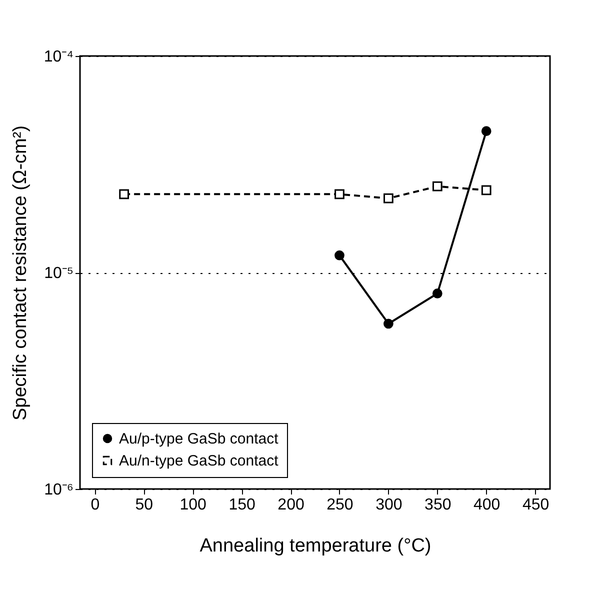 This screenshot has height=616, width=603. What do you see at coordinates (59, 490) in the screenshot?
I see `y-tick-label: 10⁻⁶` at bounding box center [59, 490].